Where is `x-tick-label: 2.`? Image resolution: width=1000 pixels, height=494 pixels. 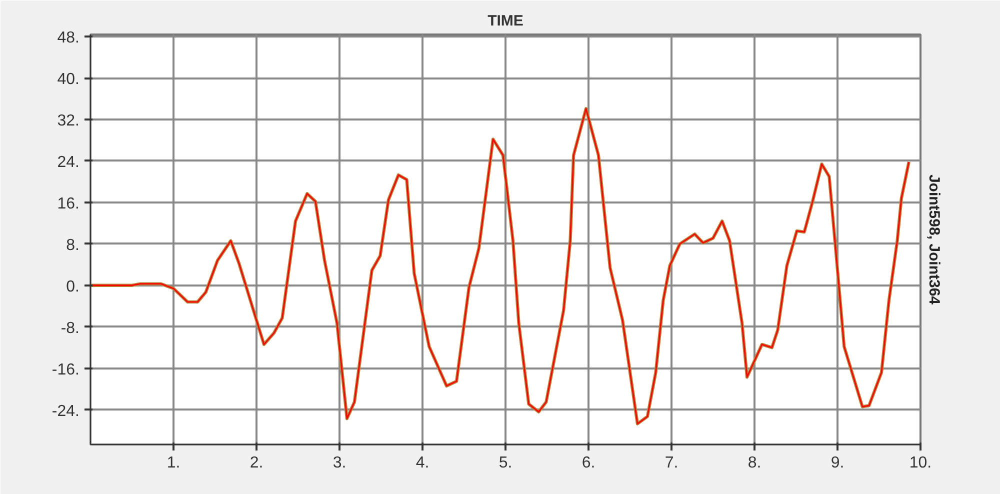
x-tick-label: 2. is located at coordinates (257, 463).